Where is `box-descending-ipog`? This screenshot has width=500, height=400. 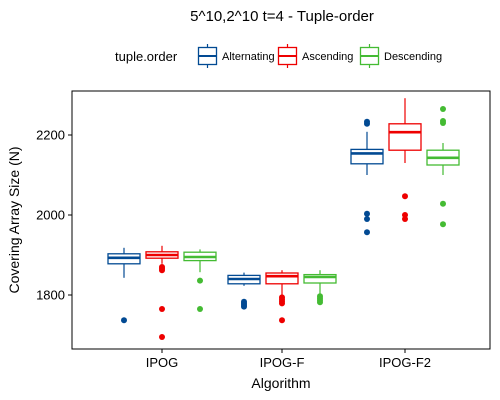 box-descending-ipog is located at coordinates (200, 280).